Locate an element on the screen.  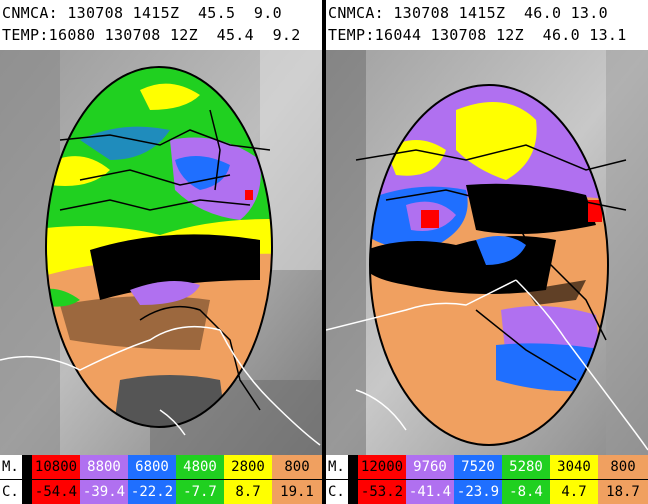
right-legend-height-row: M. 12000 9760 7520 5280 3040 800 is located at coordinates (487, 467).